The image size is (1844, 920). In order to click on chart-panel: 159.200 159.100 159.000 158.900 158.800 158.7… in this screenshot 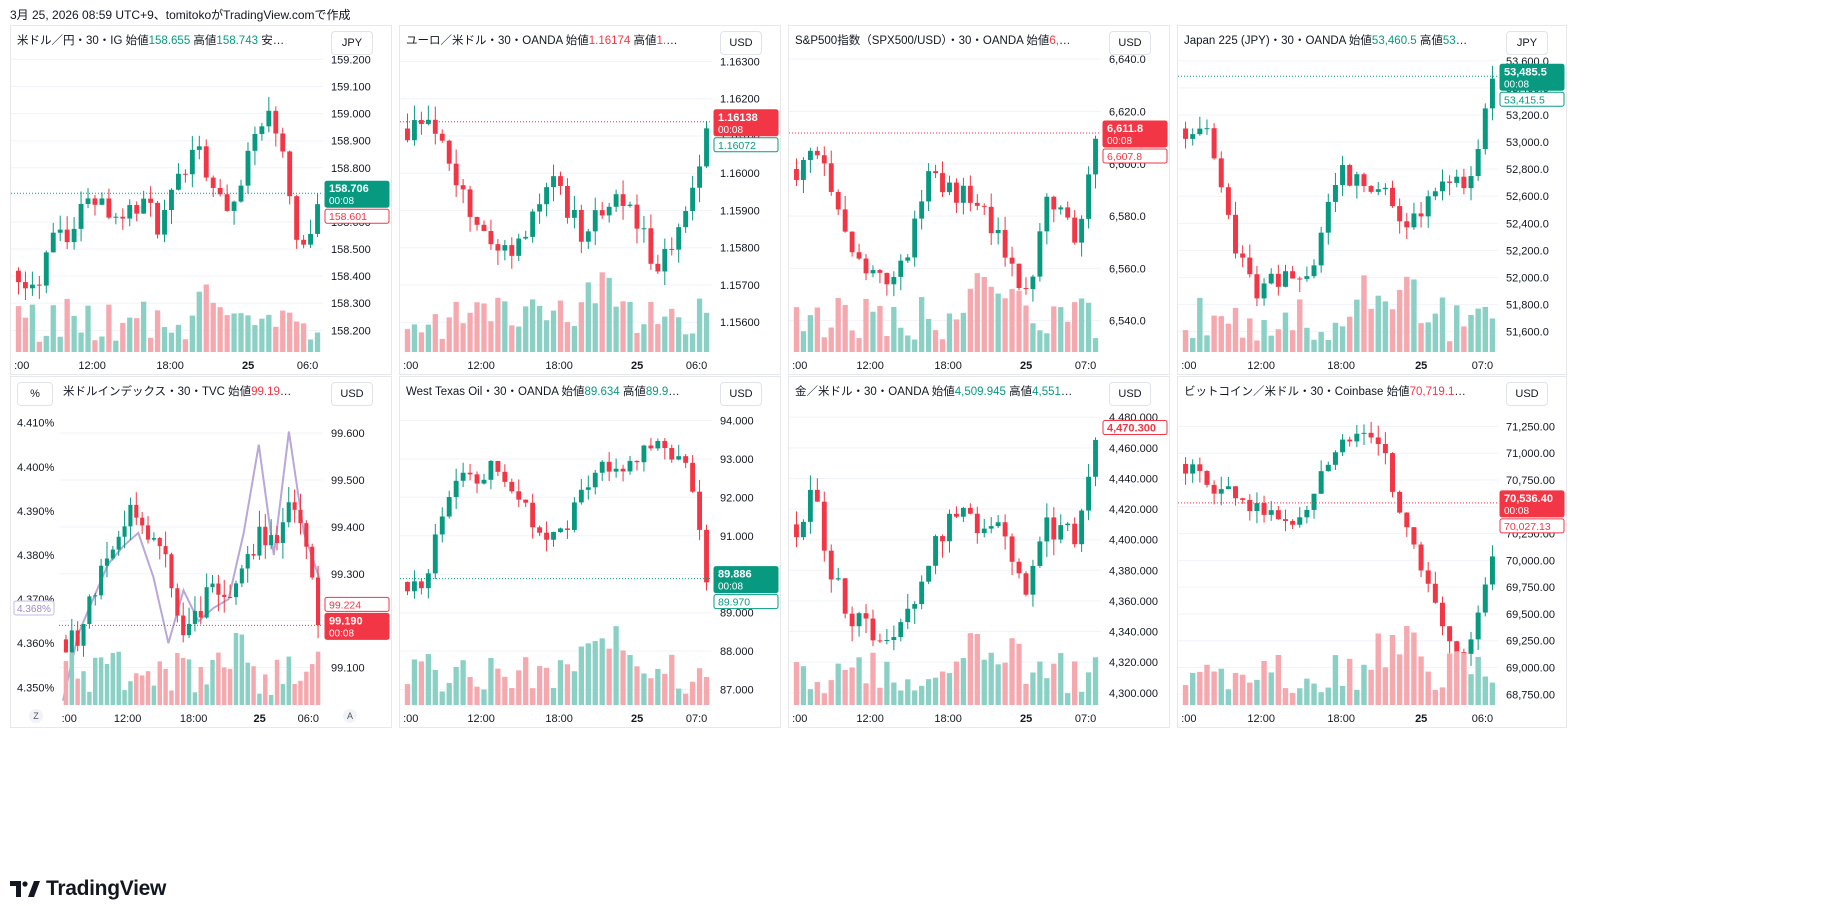, I will do `click(201, 200)`.